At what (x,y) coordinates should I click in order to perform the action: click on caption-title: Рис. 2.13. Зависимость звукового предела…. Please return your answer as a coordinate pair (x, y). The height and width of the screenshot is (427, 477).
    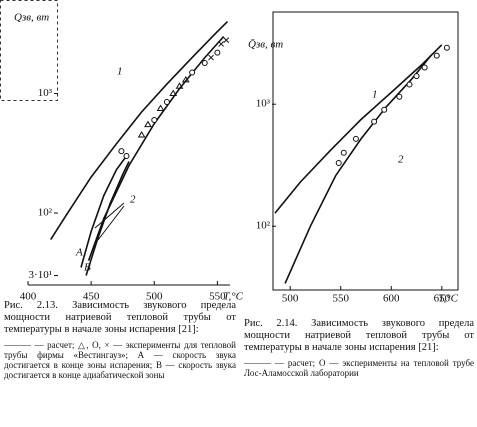
    Looking at the image, I should click on (120, 317).